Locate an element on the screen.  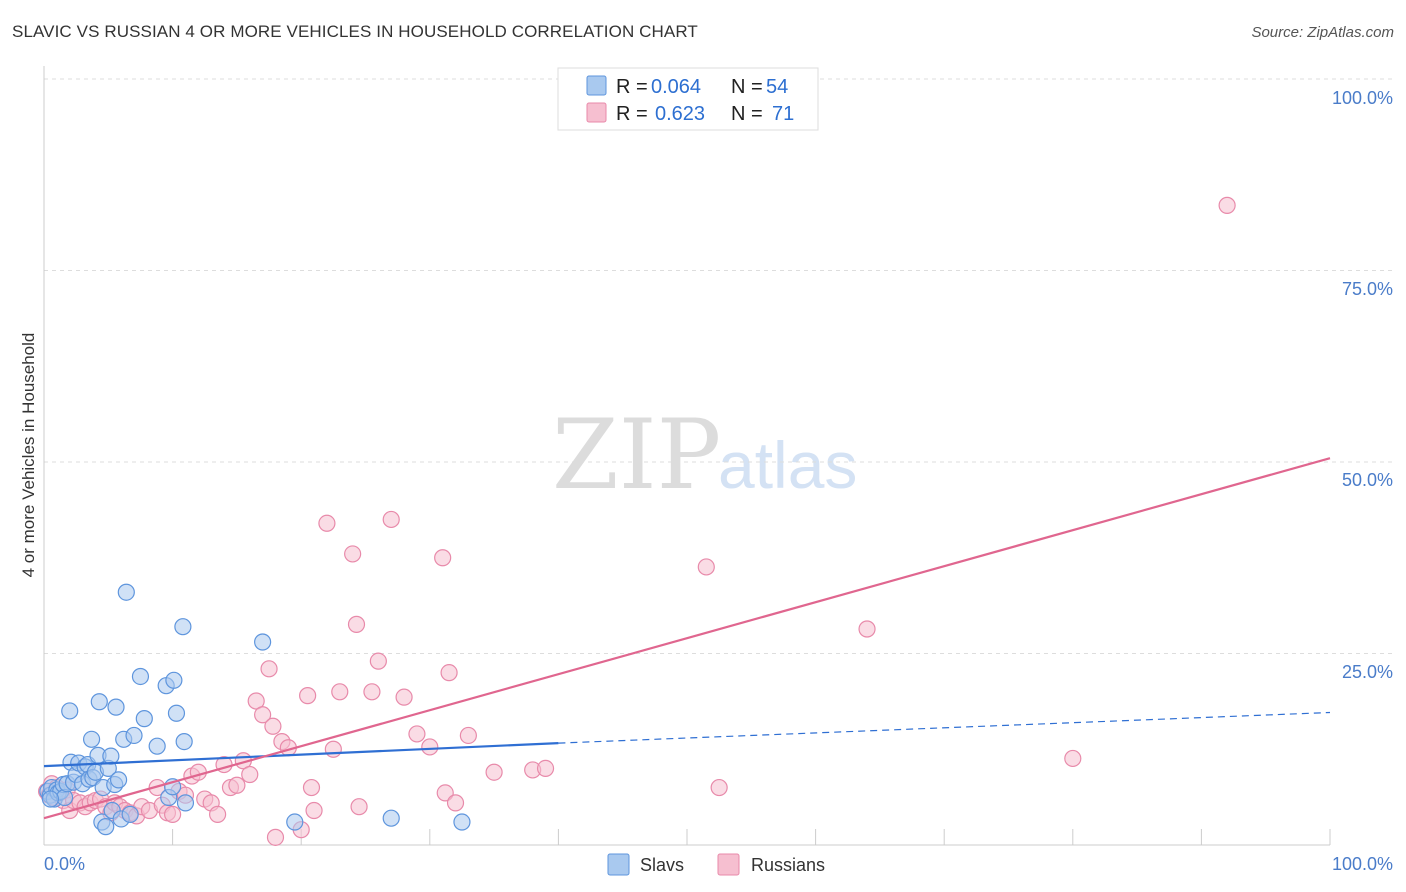
legend-r-value-russians: 0.623 is located at coordinates (680, 114).